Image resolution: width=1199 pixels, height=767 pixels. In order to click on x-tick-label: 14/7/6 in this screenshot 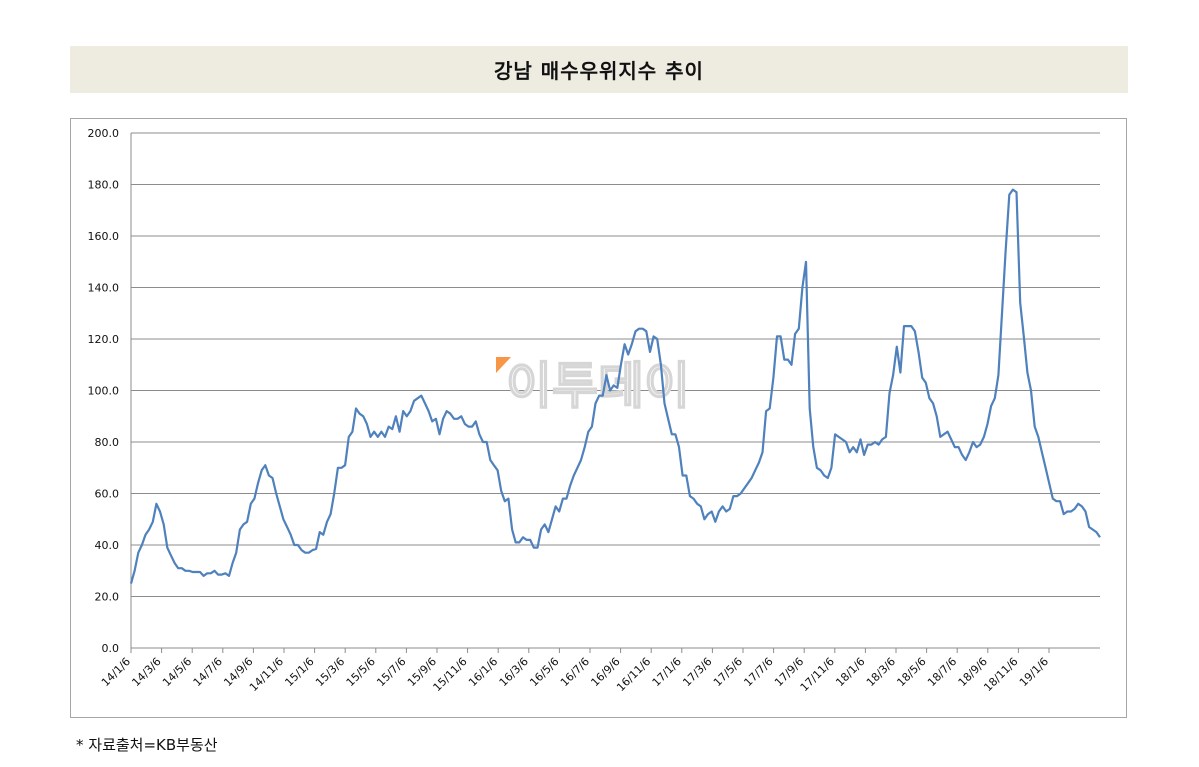, I will do `click(208, 672)`.